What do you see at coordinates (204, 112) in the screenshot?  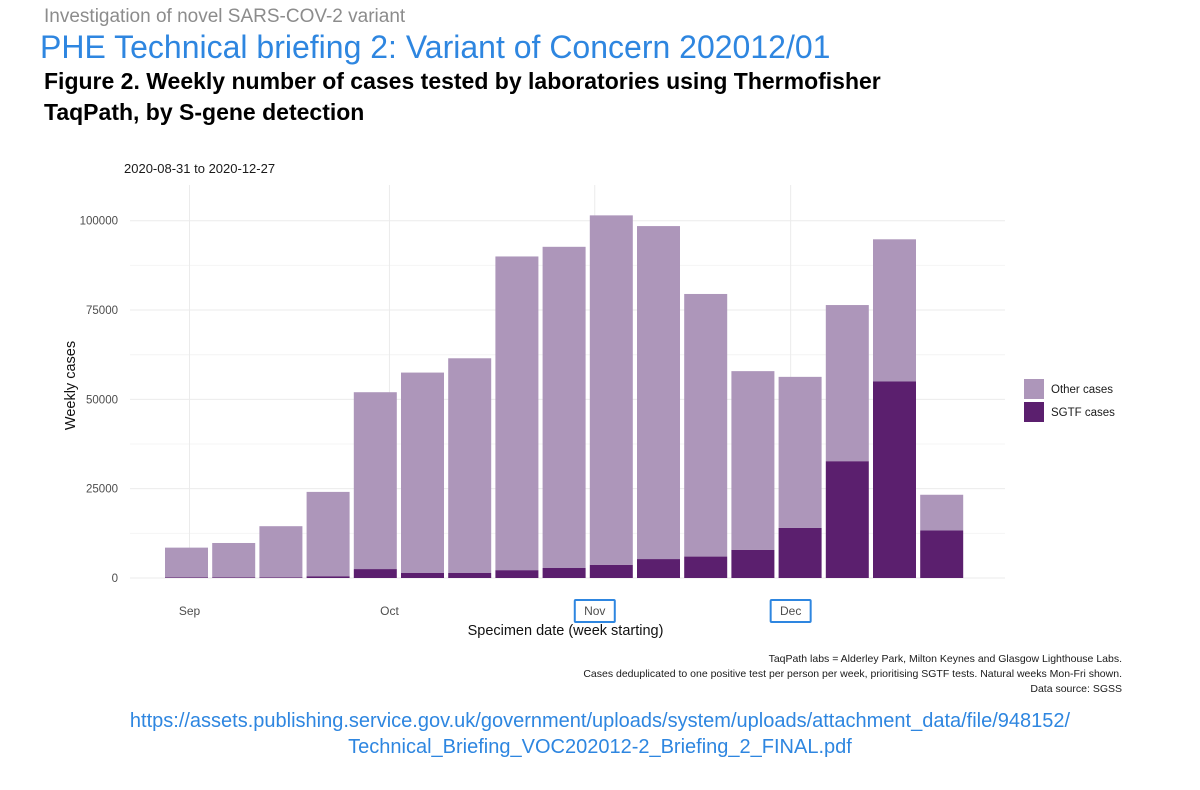 I see `figure-caption-line-2: TaqPath, by S-gene detection` at bounding box center [204, 112].